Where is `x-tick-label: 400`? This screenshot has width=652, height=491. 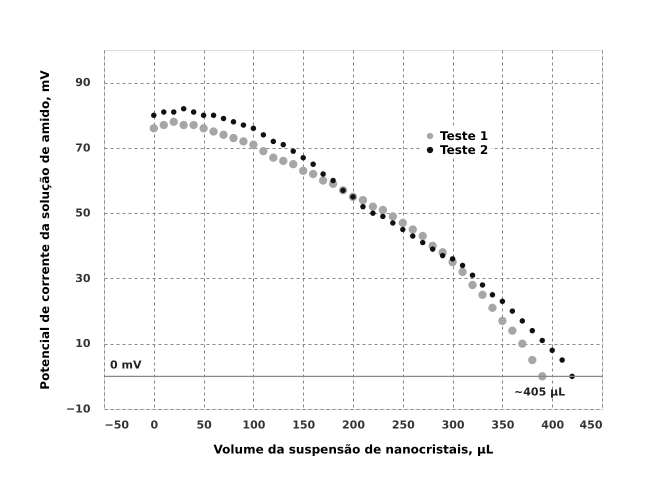
x-tick-label: 400 is located at coordinates (553, 425).